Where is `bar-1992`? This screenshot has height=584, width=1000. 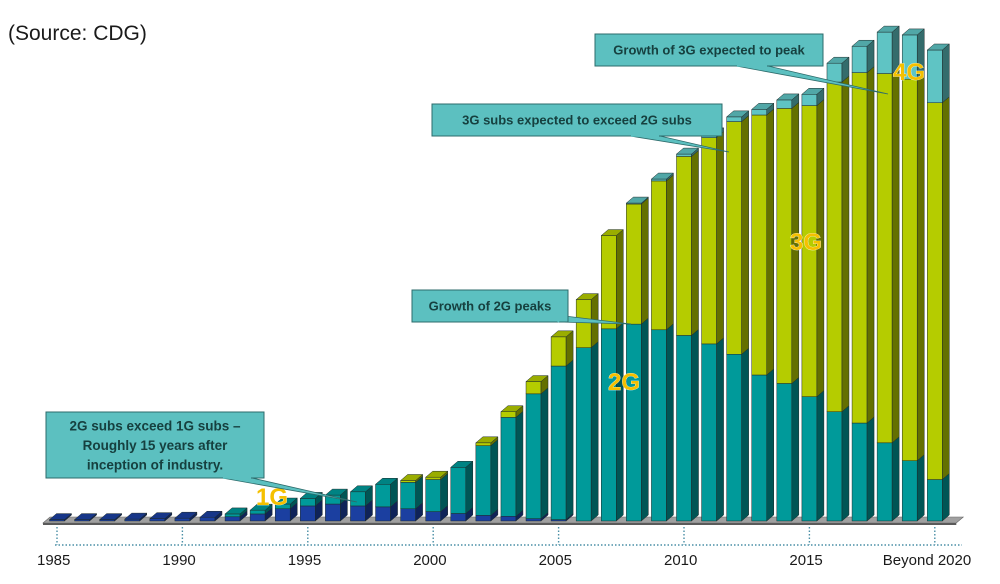
bar-1992 is located at coordinates (236, 514).